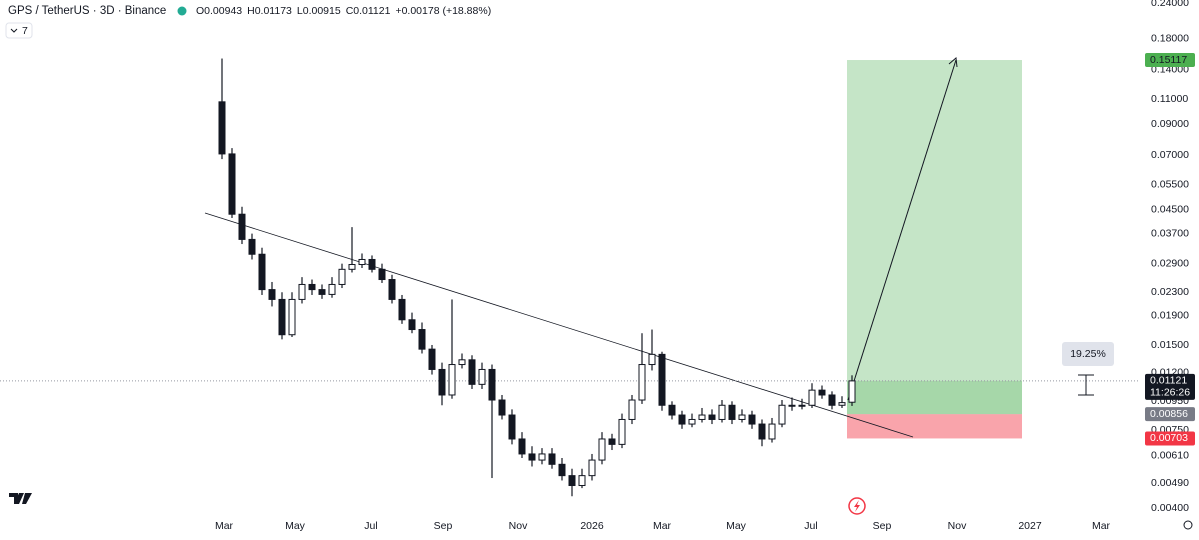 This screenshot has height=540, width=1199. I want to click on countdown: 11:26:26, so click(1170, 393).